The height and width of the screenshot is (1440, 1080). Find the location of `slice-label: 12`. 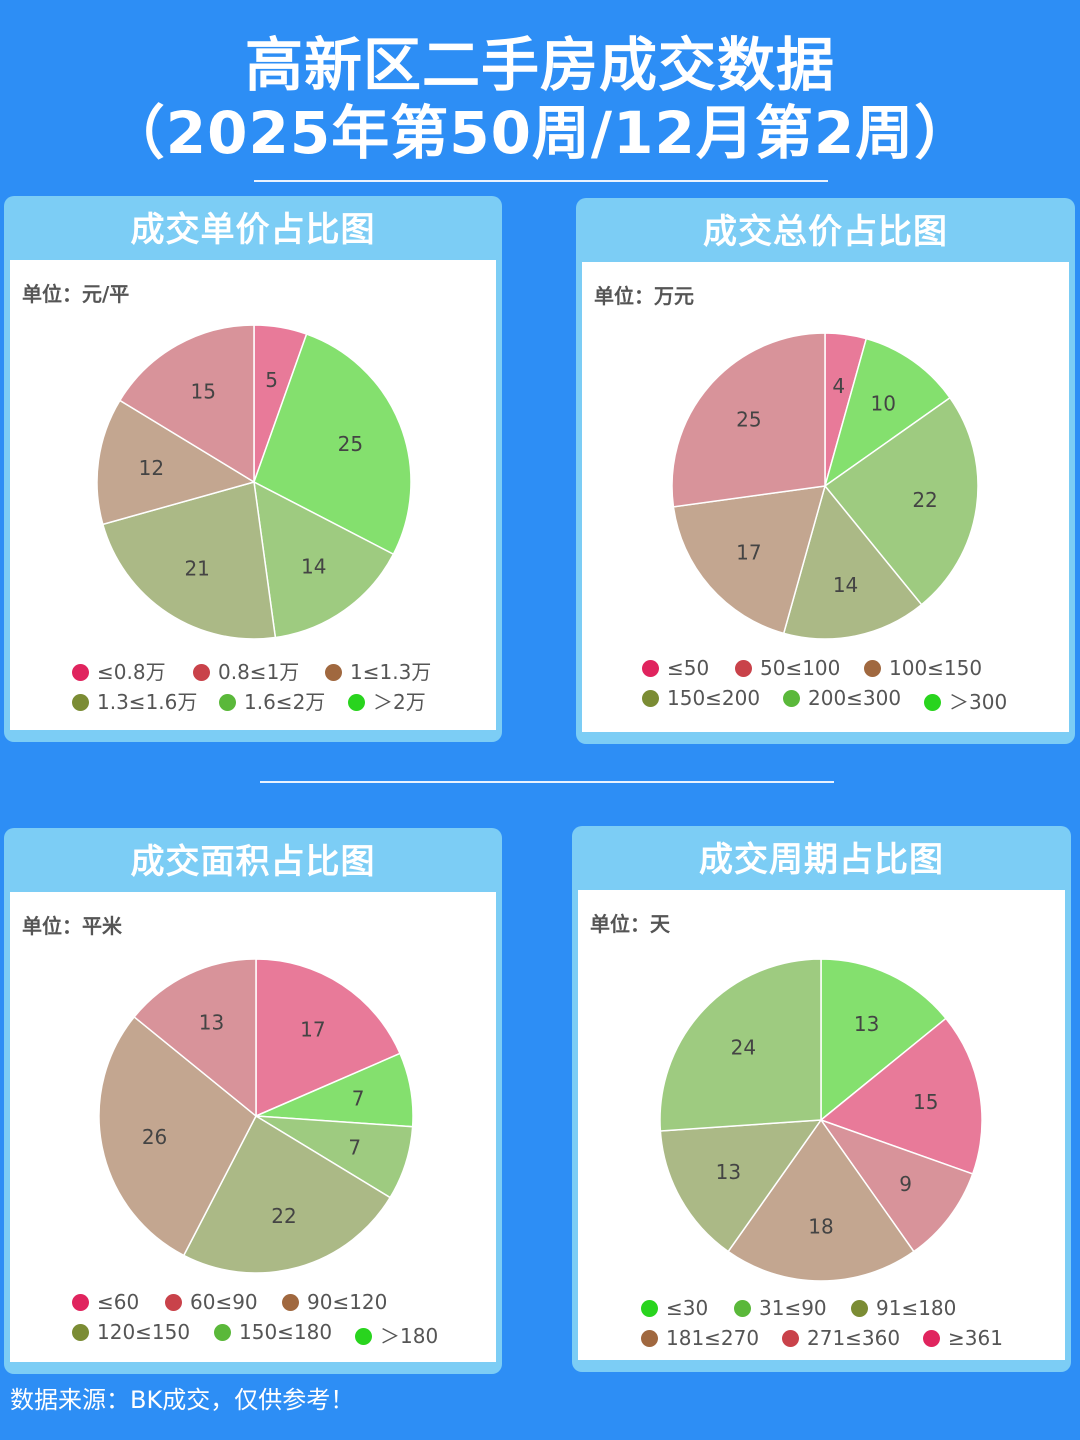

slice-label: 12 is located at coordinates (151, 468).